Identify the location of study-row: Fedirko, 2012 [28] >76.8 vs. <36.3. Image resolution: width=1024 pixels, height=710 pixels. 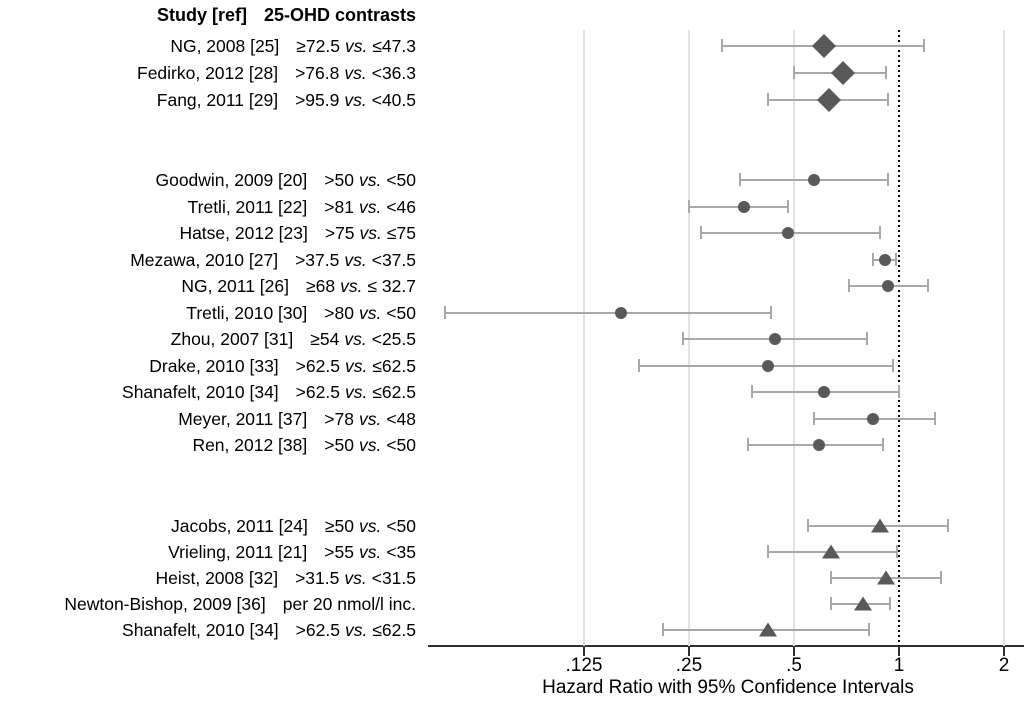
(208, 73).